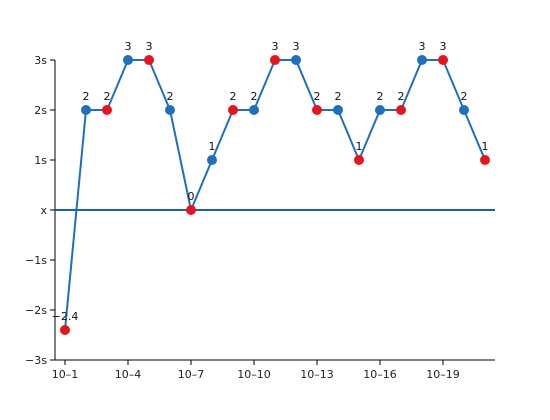 The width and height of the screenshot is (550, 420). Describe the element at coordinates (443, 374) in the screenshot. I see `x-tick-label: 10–19` at that location.